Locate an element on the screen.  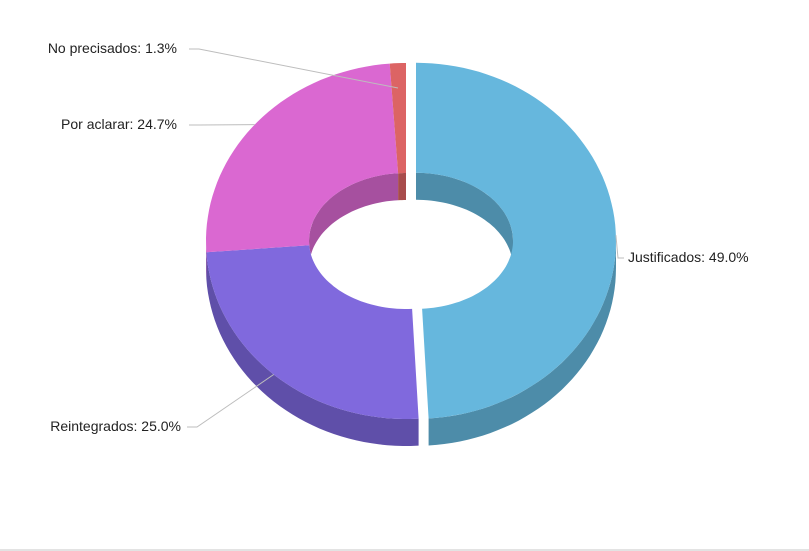
slice-no-precisados is located at coordinates (397, 118).